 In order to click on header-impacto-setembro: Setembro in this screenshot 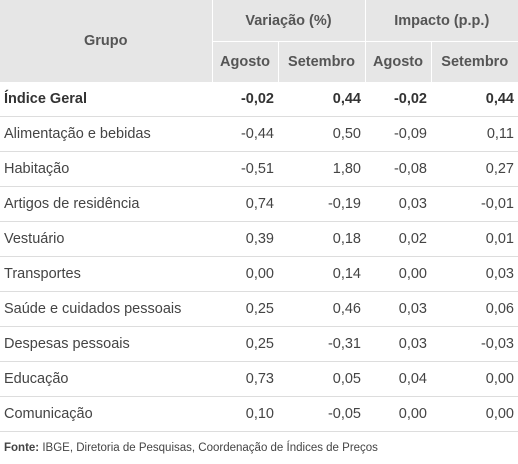, I will do `click(474, 61)`.